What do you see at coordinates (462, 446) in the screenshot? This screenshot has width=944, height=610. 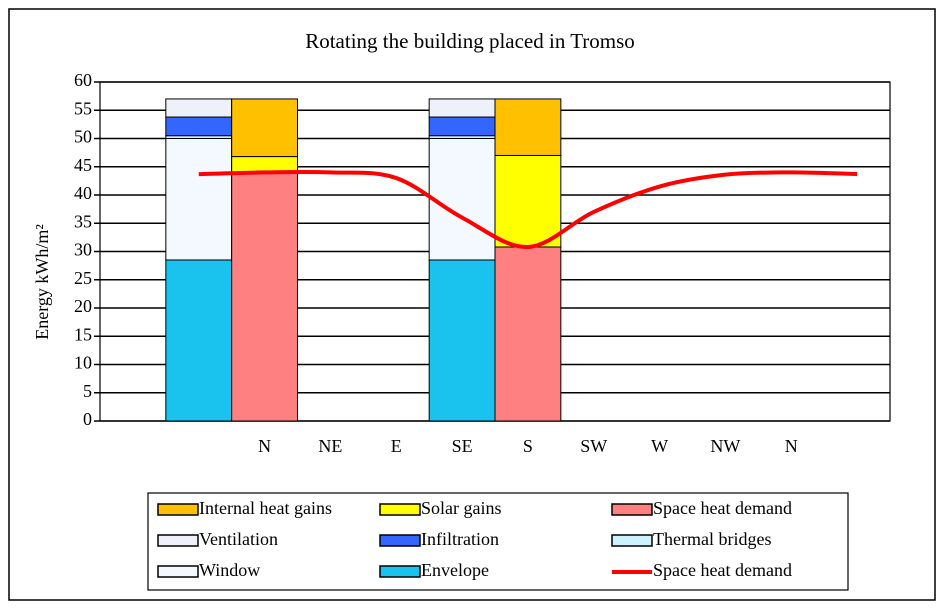 I see `x-tick-label: SE` at bounding box center [462, 446].